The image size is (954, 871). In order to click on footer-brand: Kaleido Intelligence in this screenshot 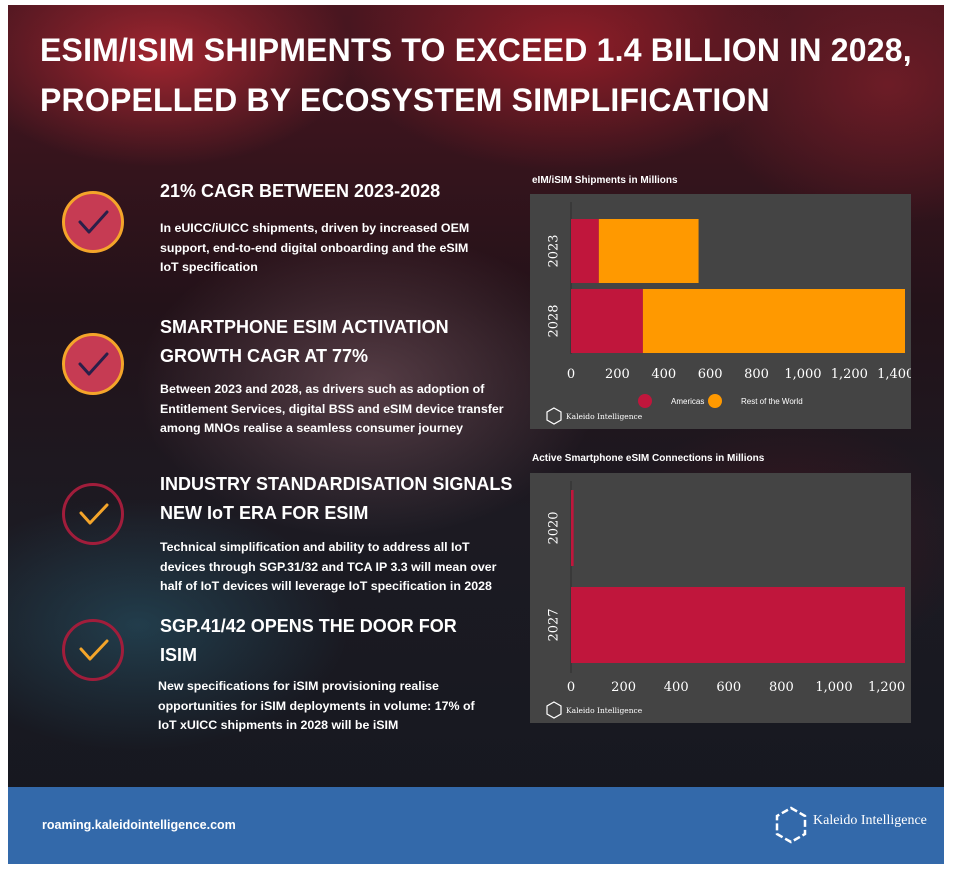, I will do `click(870, 820)`.